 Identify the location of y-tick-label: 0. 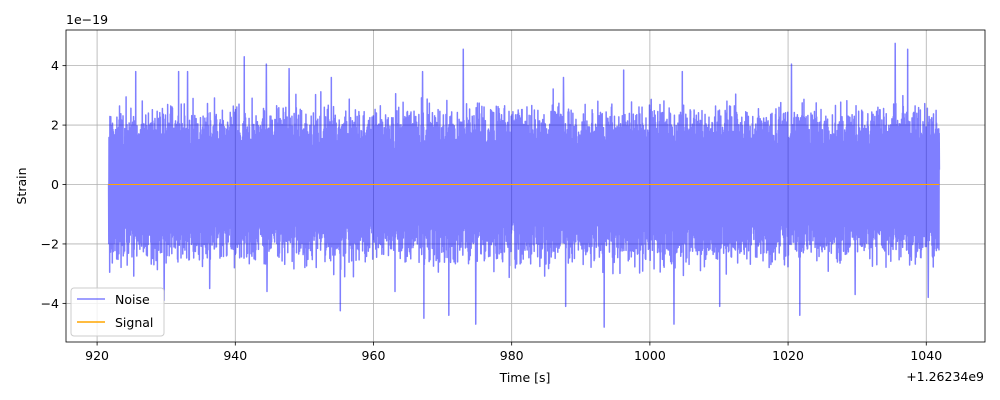
(55, 184).